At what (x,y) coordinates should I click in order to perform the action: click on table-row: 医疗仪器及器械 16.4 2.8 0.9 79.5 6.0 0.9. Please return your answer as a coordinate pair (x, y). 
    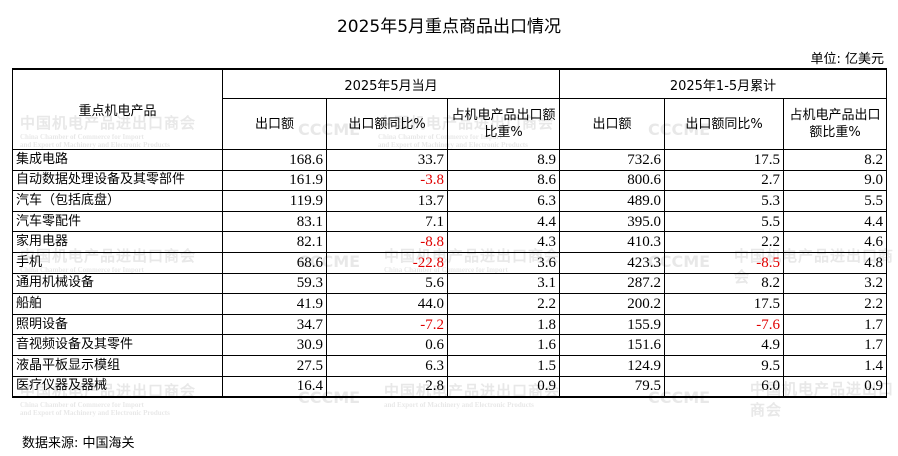
    Looking at the image, I should click on (450, 386).